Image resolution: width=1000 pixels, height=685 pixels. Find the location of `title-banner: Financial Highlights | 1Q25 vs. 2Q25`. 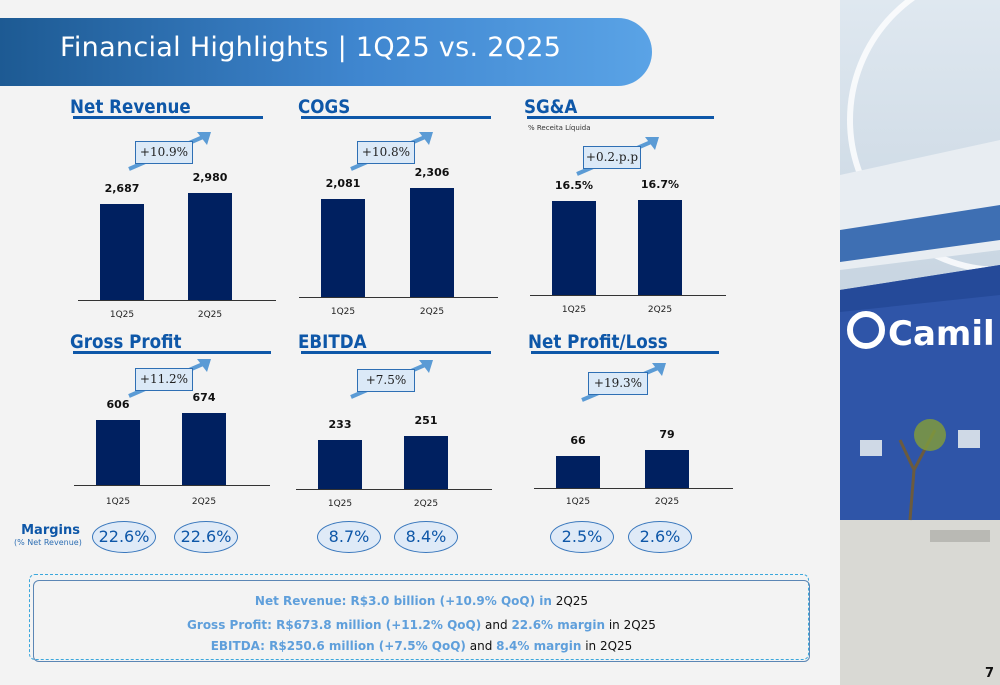

title-banner: Financial Highlights | 1Q25 vs. 2Q25 is located at coordinates (326, 52).